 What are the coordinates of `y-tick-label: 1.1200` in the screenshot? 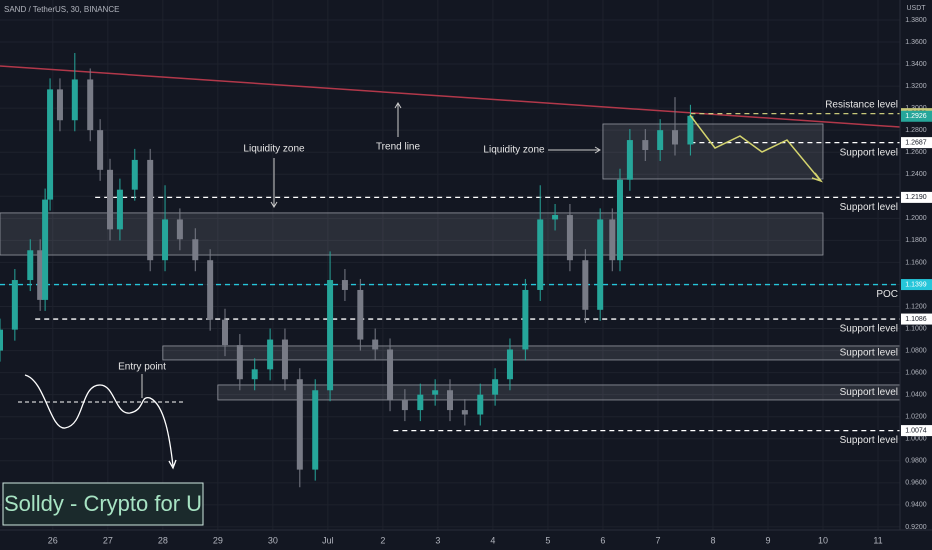 It's located at (916, 306).